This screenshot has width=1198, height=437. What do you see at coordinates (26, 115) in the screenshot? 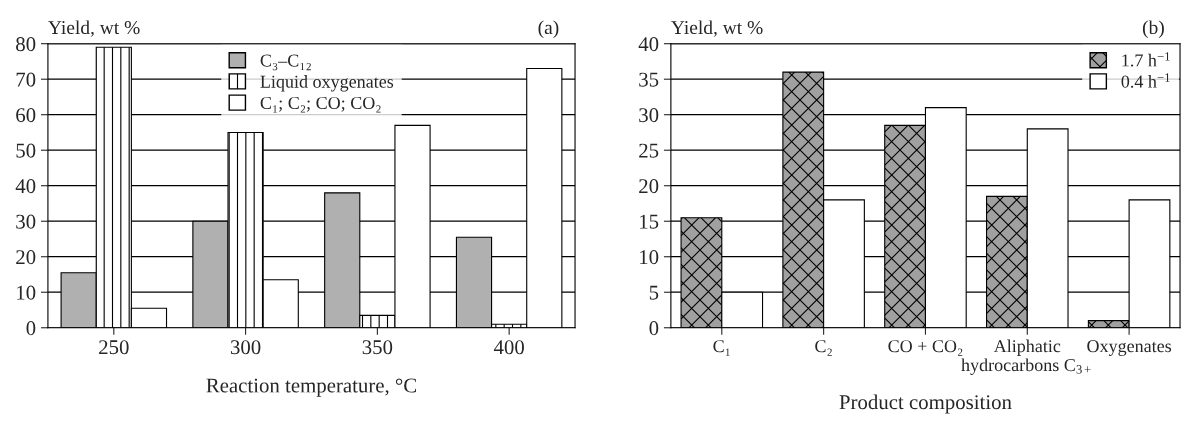
I see `y-tick-label: 60` at bounding box center [26, 115].